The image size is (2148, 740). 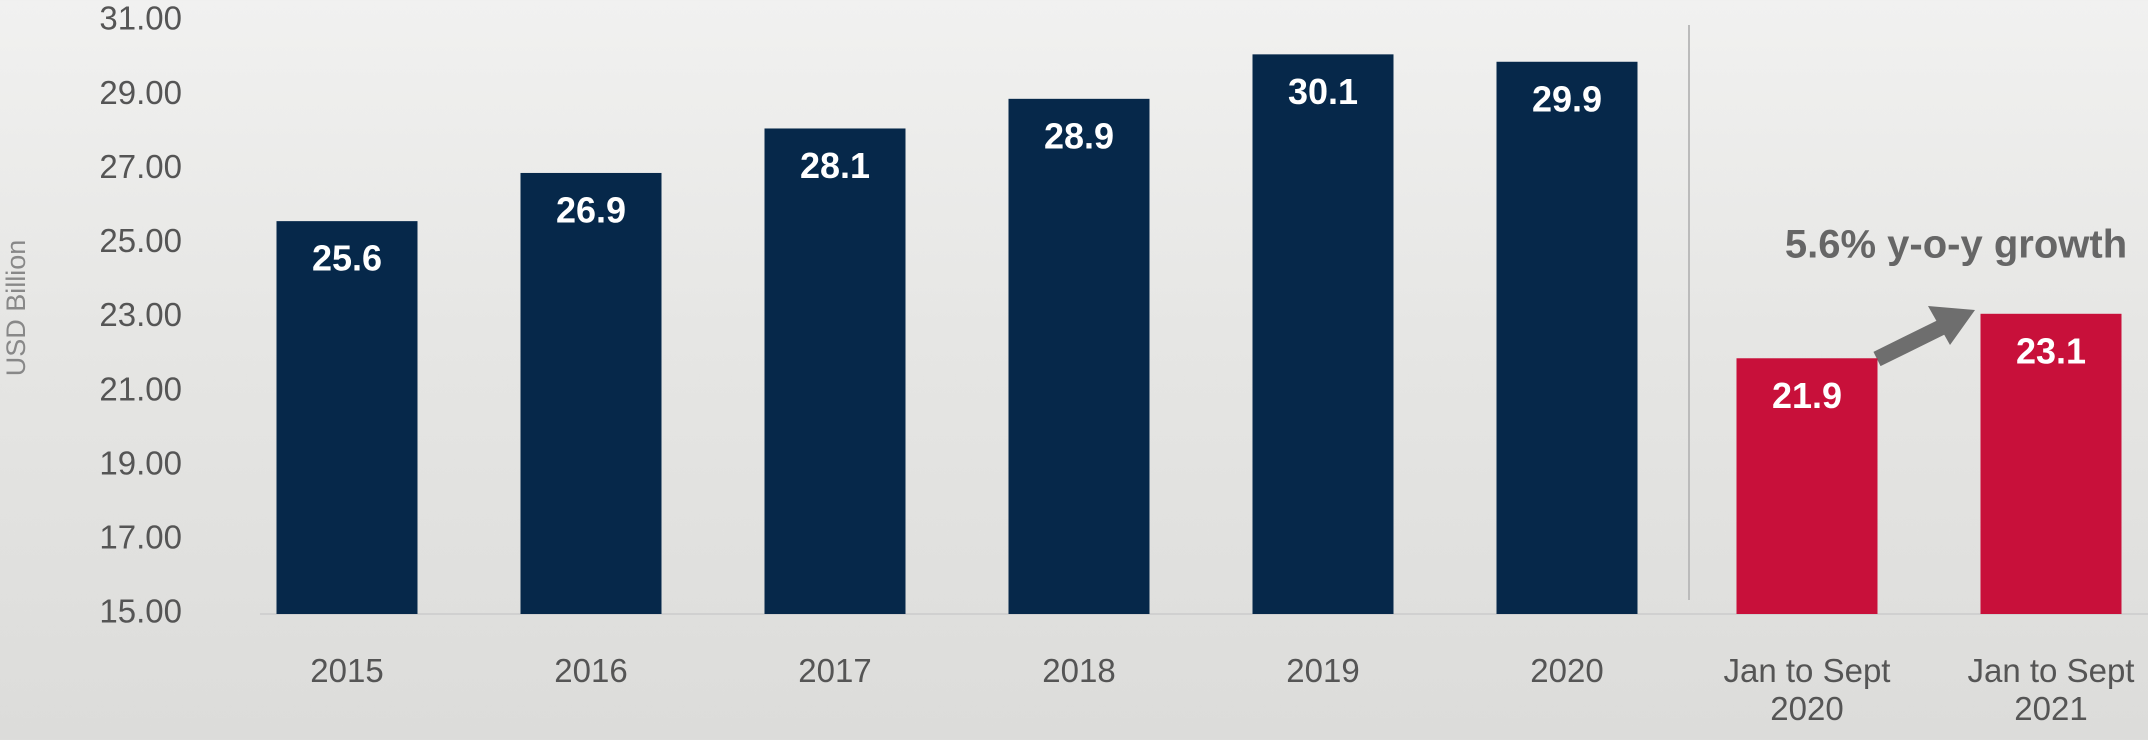 I want to click on y-tick-label: 21.00, so click(x=140, y=388).